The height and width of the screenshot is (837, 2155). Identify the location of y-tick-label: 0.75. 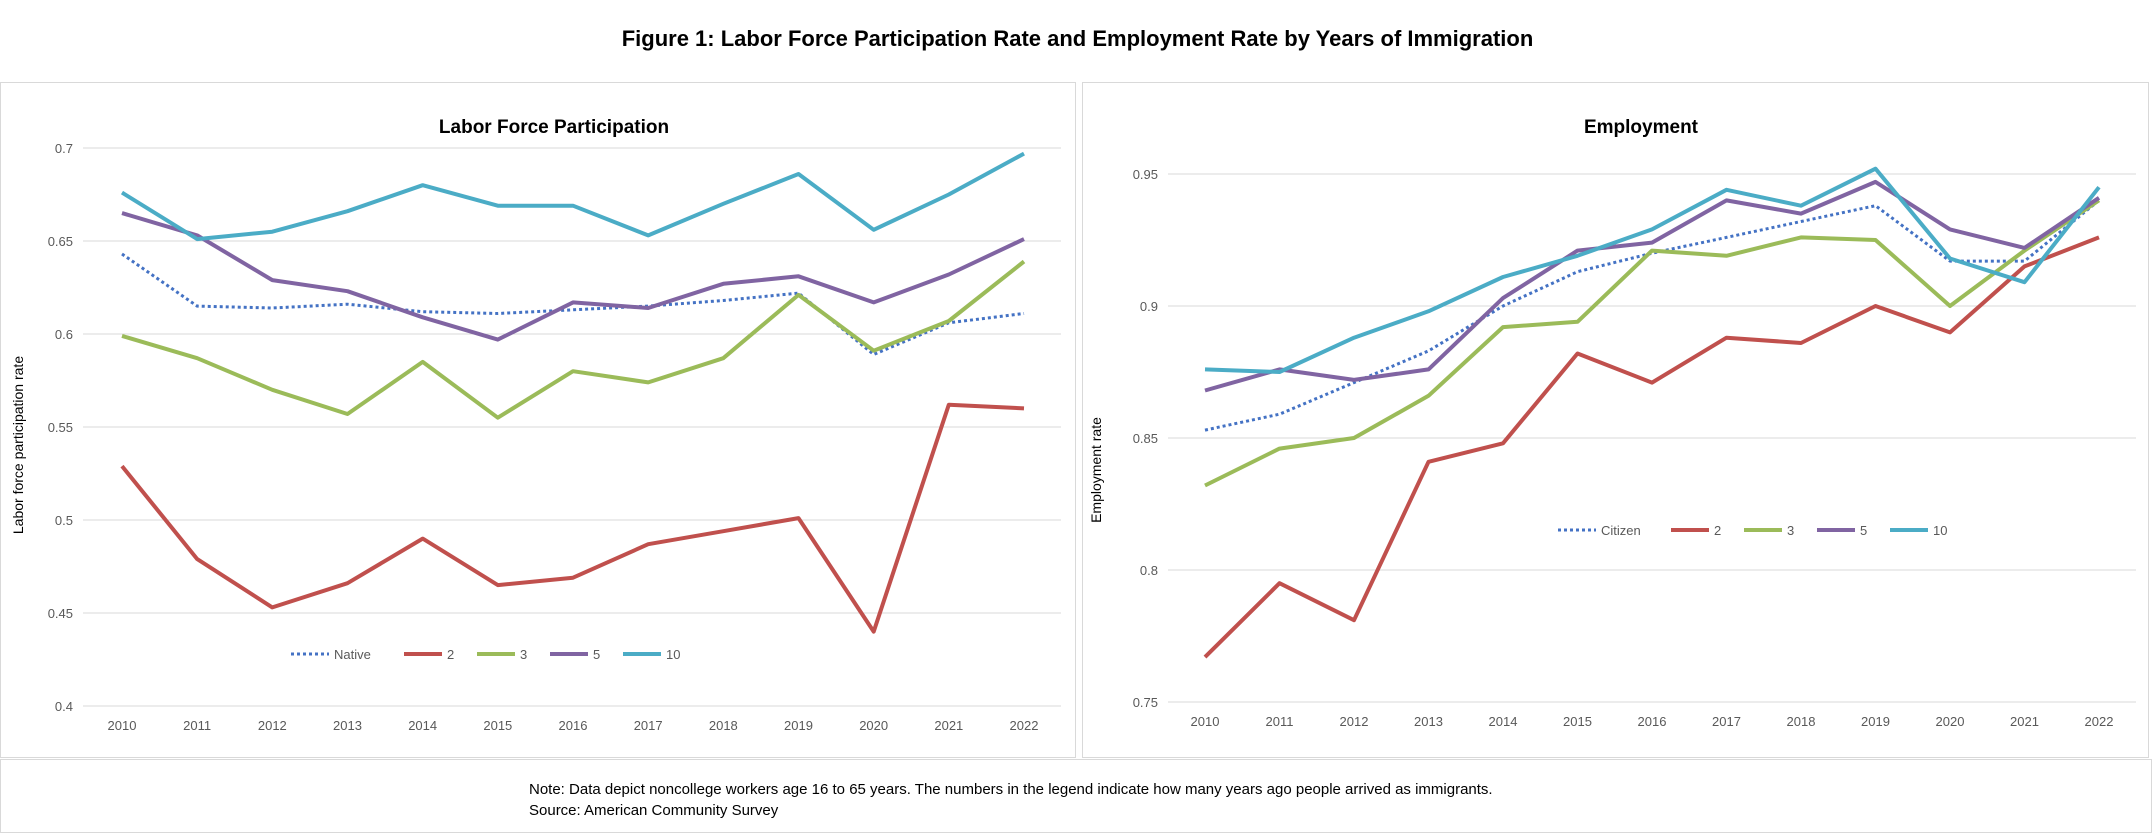
(1145, 702).